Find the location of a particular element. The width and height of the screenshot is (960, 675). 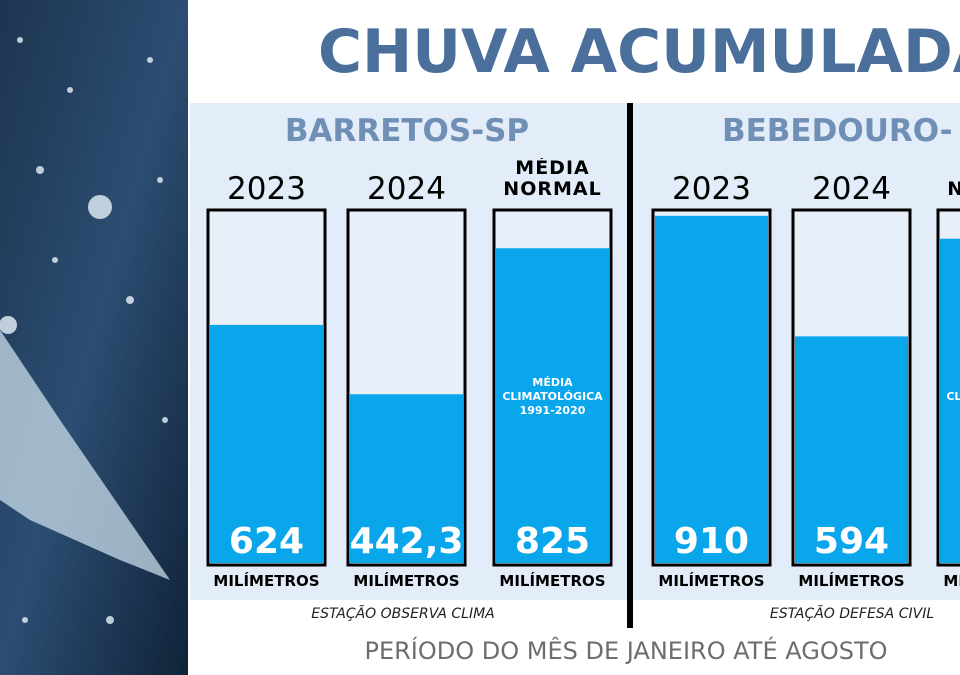

value-label: 442,3 is located at coordinates (407, 541).